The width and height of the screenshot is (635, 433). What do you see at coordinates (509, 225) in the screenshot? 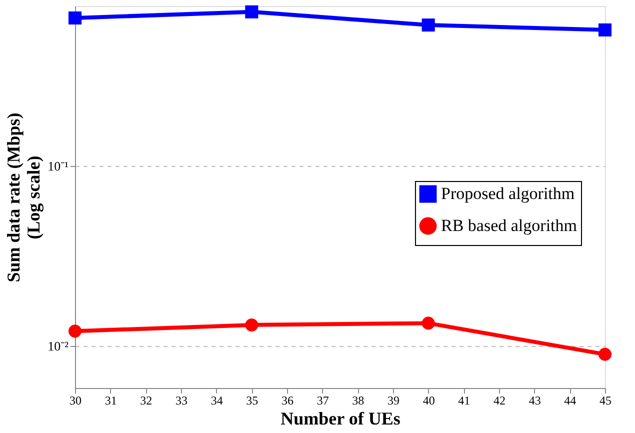
I see `legend-label: RB based algorithm` at bounding box center [509, 225].